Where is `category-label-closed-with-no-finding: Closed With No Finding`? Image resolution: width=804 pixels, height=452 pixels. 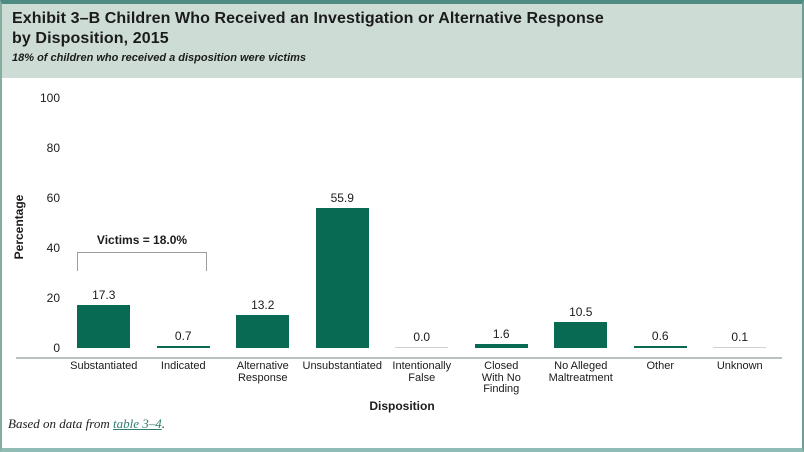 category-label-closed-with-no-finding: Closed With No Finding is located at coordinates (501, 377).